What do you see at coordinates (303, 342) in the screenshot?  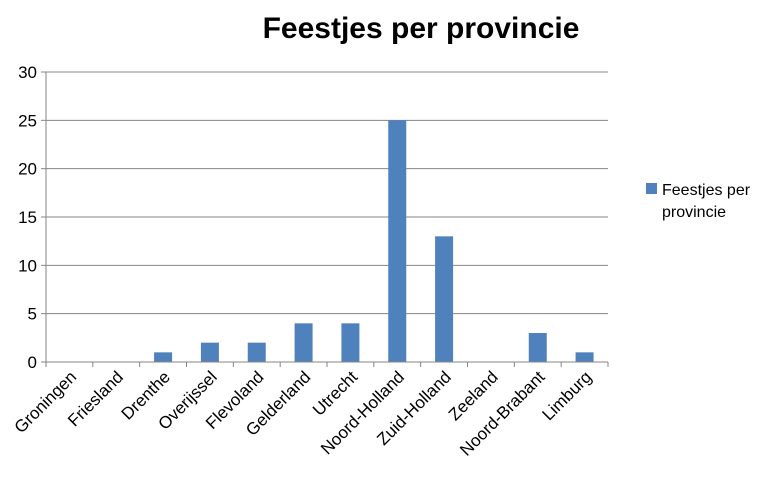 I see `bar-gelderland` at bounding box center [303, 342].